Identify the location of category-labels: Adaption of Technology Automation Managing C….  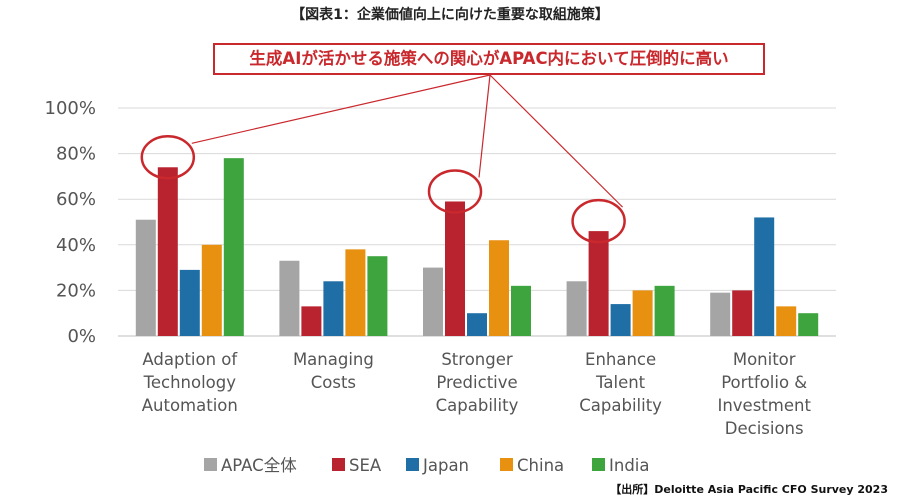
(477, 394).